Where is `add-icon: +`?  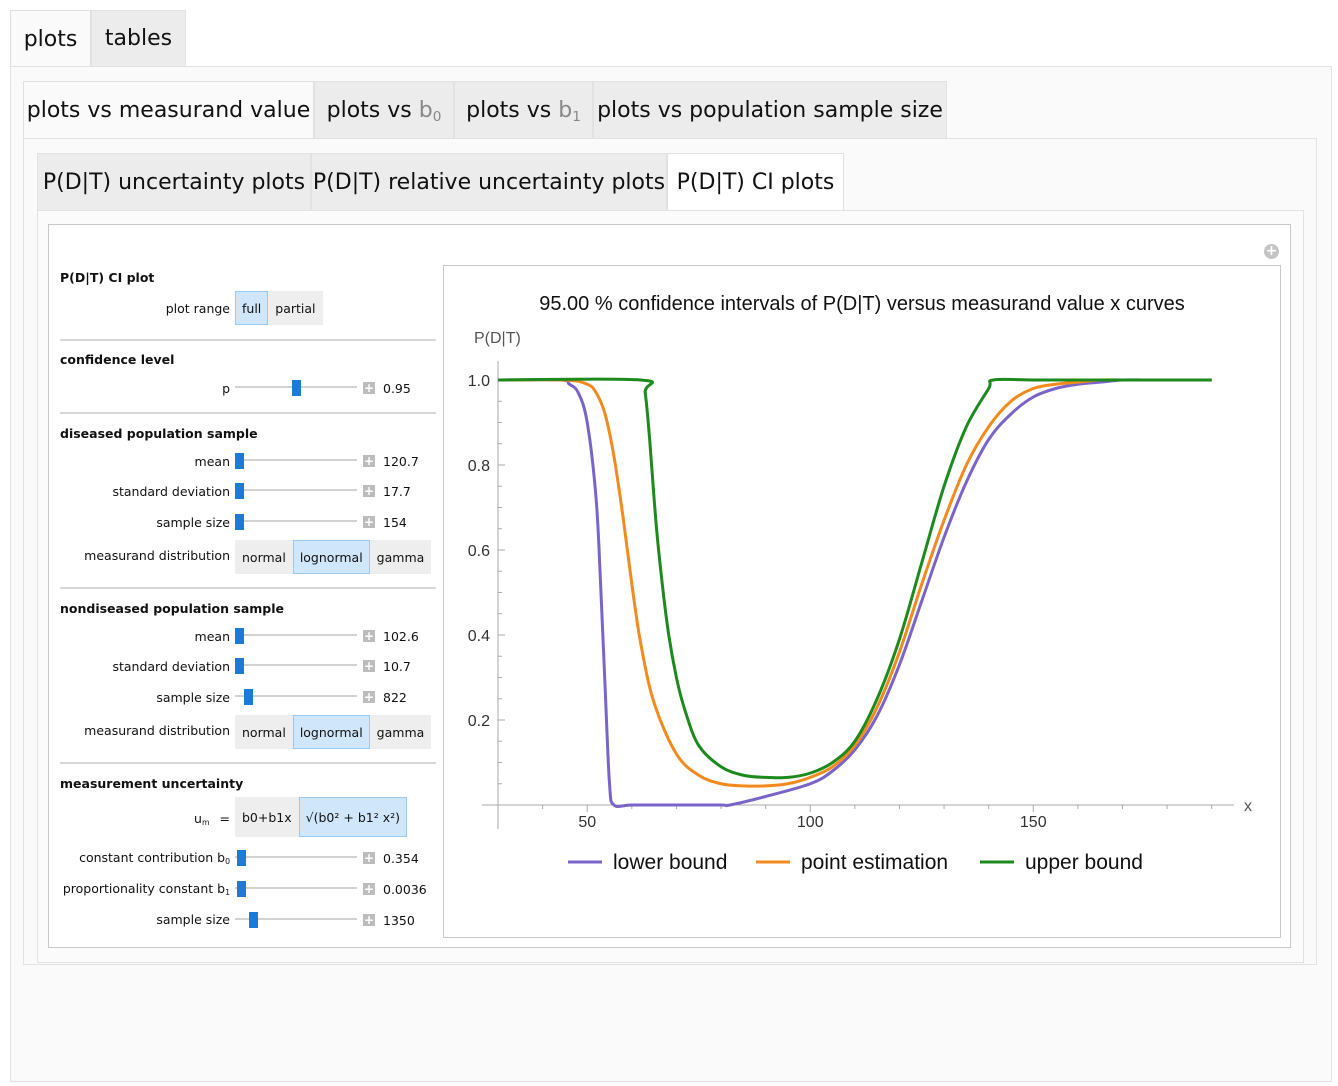
add-icon: + is located at coordinates (1271, 251).